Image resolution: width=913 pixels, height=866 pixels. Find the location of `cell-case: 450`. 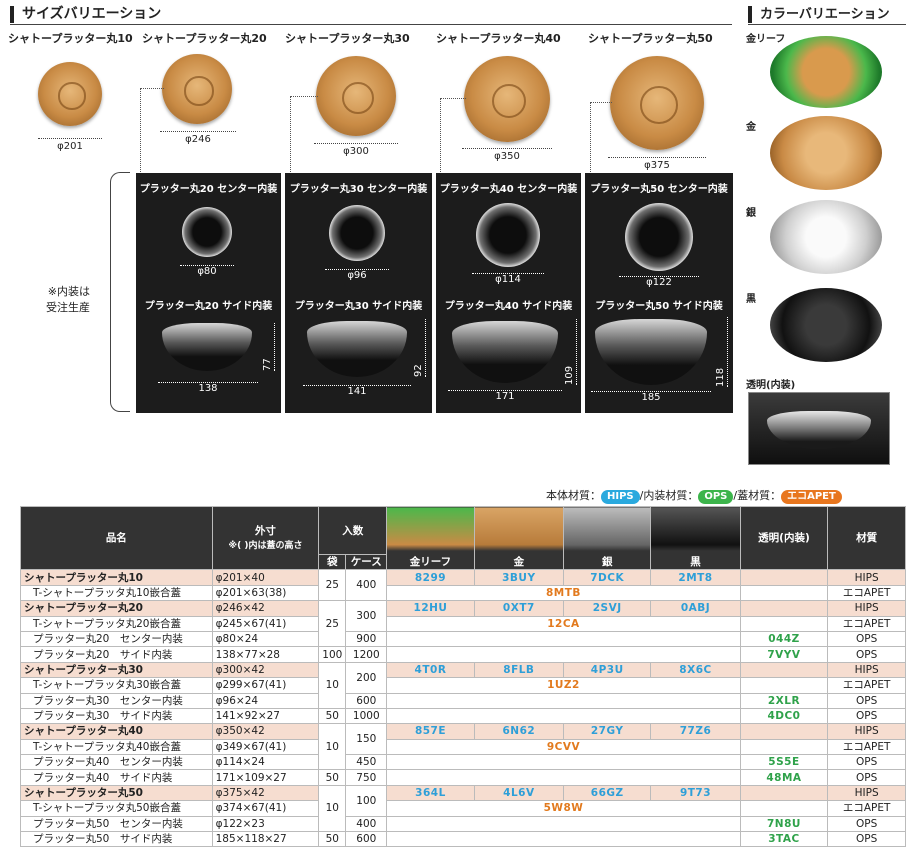

cell-case: 450 is located at coordinates (366, 762).